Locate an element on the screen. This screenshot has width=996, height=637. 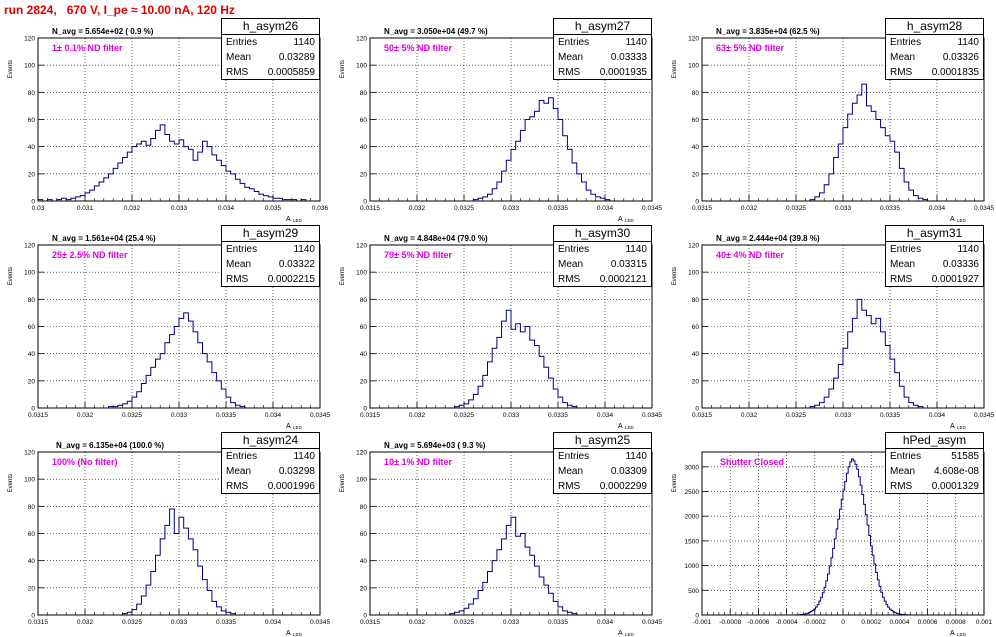
histogram-title: h_asym28 is located at coordinates (934, 27).